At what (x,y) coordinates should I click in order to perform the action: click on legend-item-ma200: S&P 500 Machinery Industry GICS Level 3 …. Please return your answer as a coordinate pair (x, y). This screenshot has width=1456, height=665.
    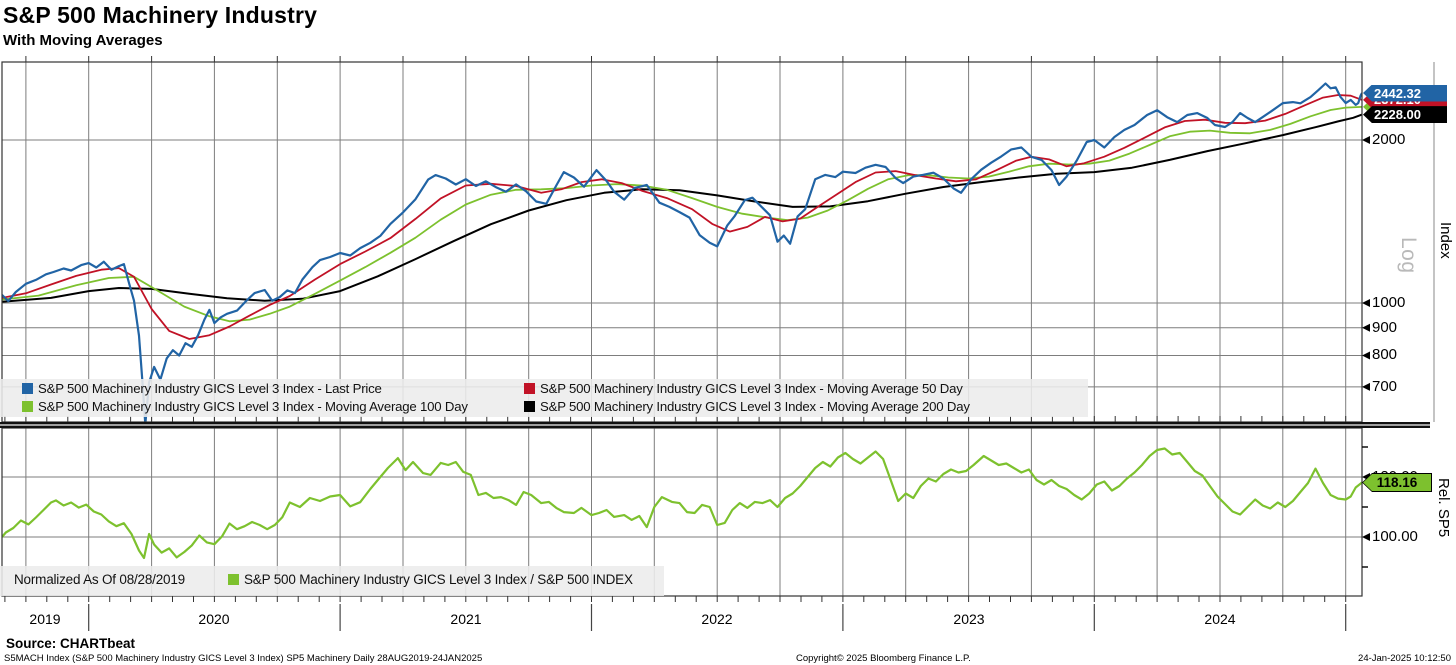
    Looking at the image, I should click on (747, 406).